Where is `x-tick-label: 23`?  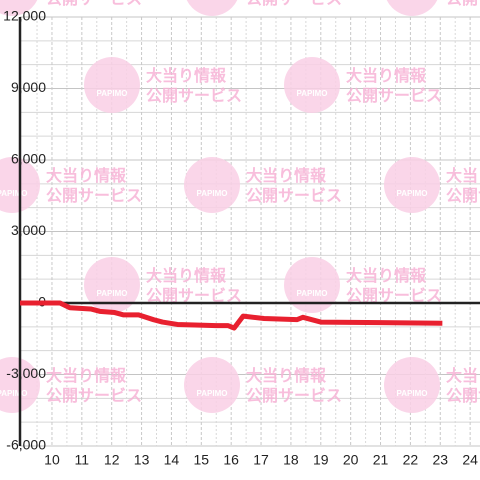
x-tick-label: 23 is located at coordinates (440, 460).